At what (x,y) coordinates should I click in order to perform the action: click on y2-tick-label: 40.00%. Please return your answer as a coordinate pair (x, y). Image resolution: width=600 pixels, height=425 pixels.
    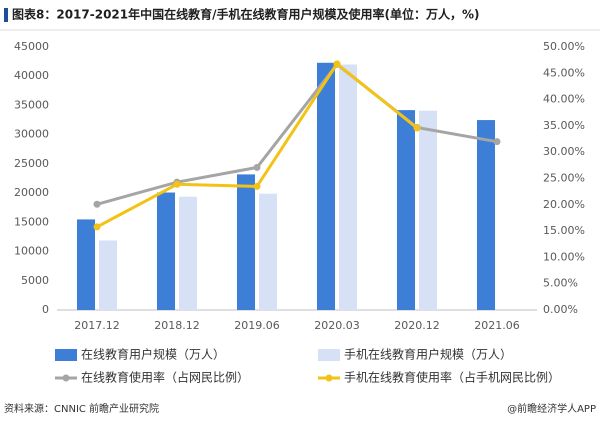
    Looking at the image, I should click on (564, 99).